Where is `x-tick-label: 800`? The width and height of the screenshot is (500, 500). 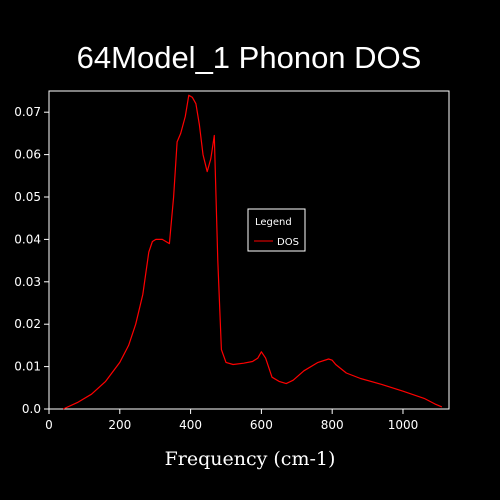
x-tick-label: 800 is located at coordinates (332, 425).